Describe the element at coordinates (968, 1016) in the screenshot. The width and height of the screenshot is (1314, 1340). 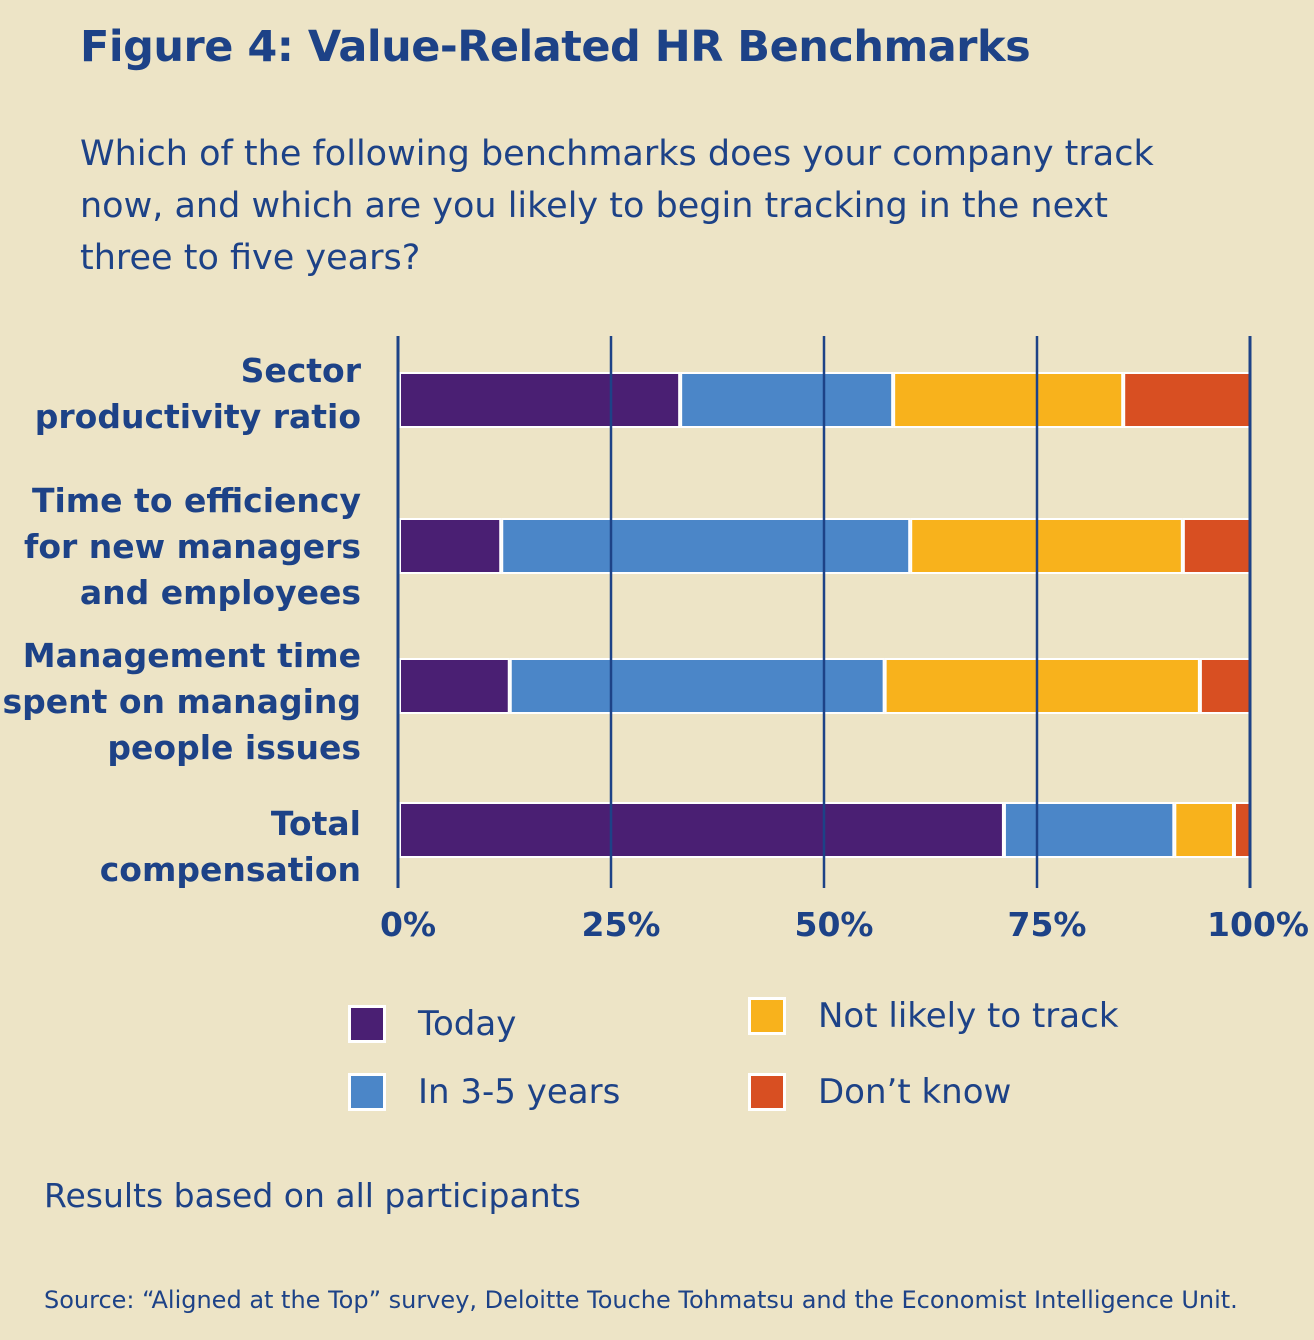
I see `legend-label-not-likely: Not likely to track` at that location.